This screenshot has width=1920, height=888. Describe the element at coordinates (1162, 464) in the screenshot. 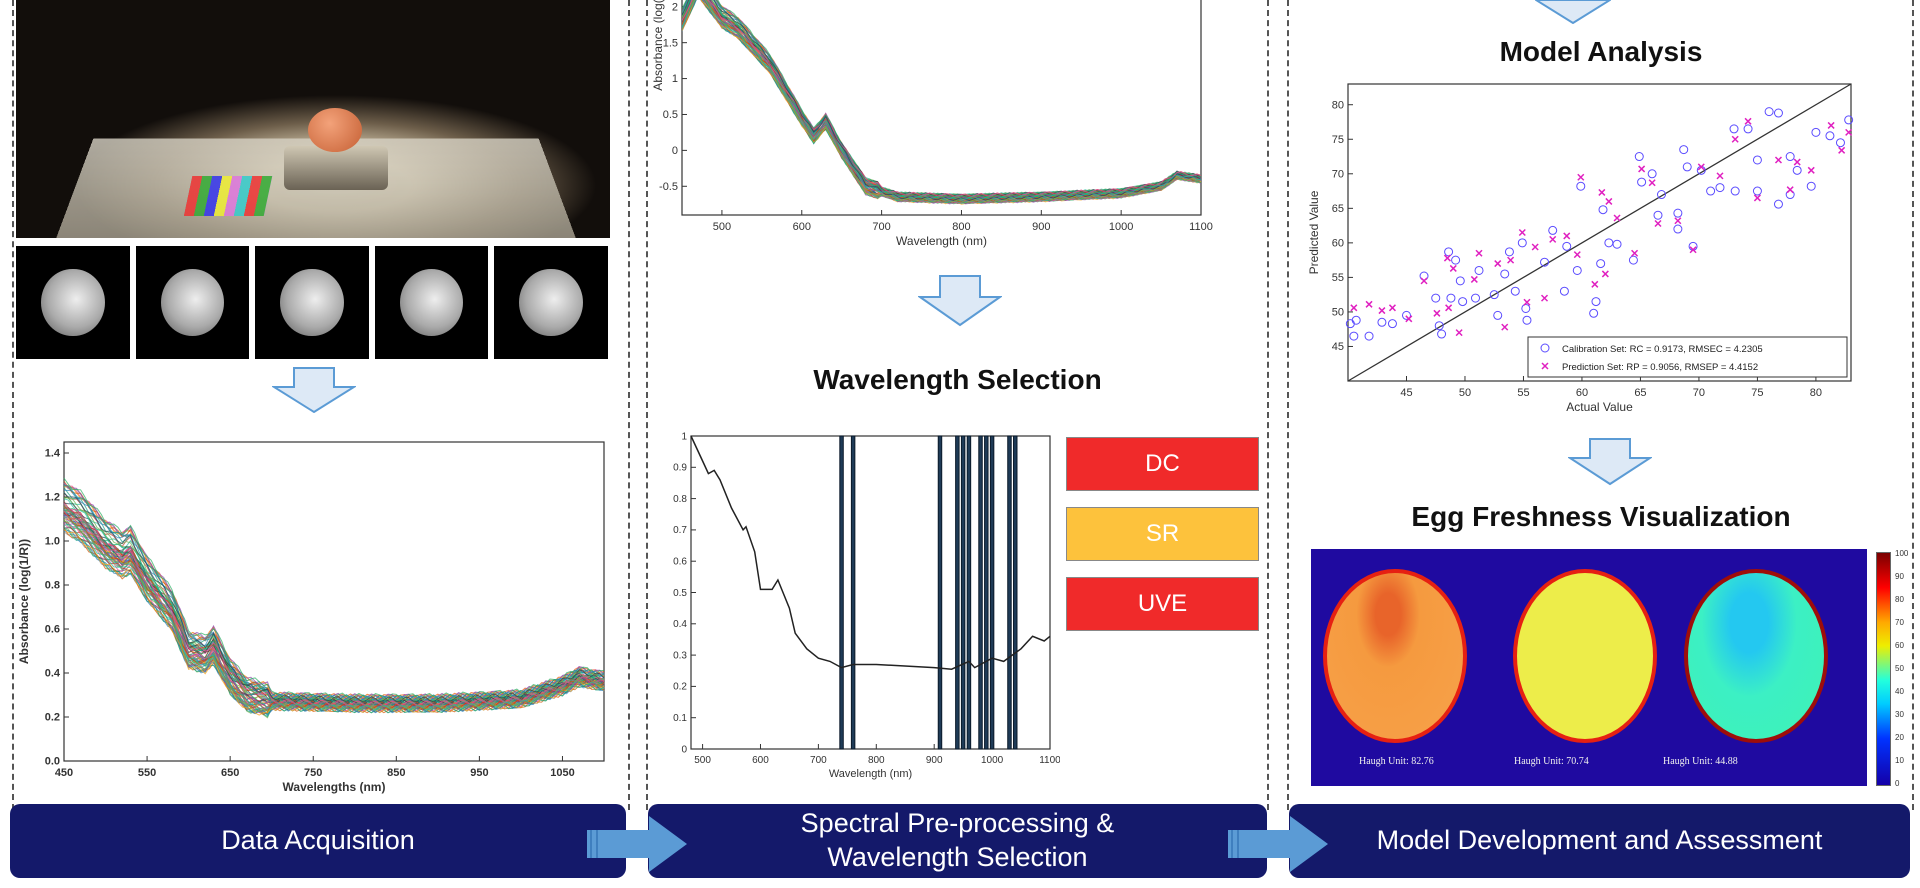

I see `method-dc: DC` at that location.